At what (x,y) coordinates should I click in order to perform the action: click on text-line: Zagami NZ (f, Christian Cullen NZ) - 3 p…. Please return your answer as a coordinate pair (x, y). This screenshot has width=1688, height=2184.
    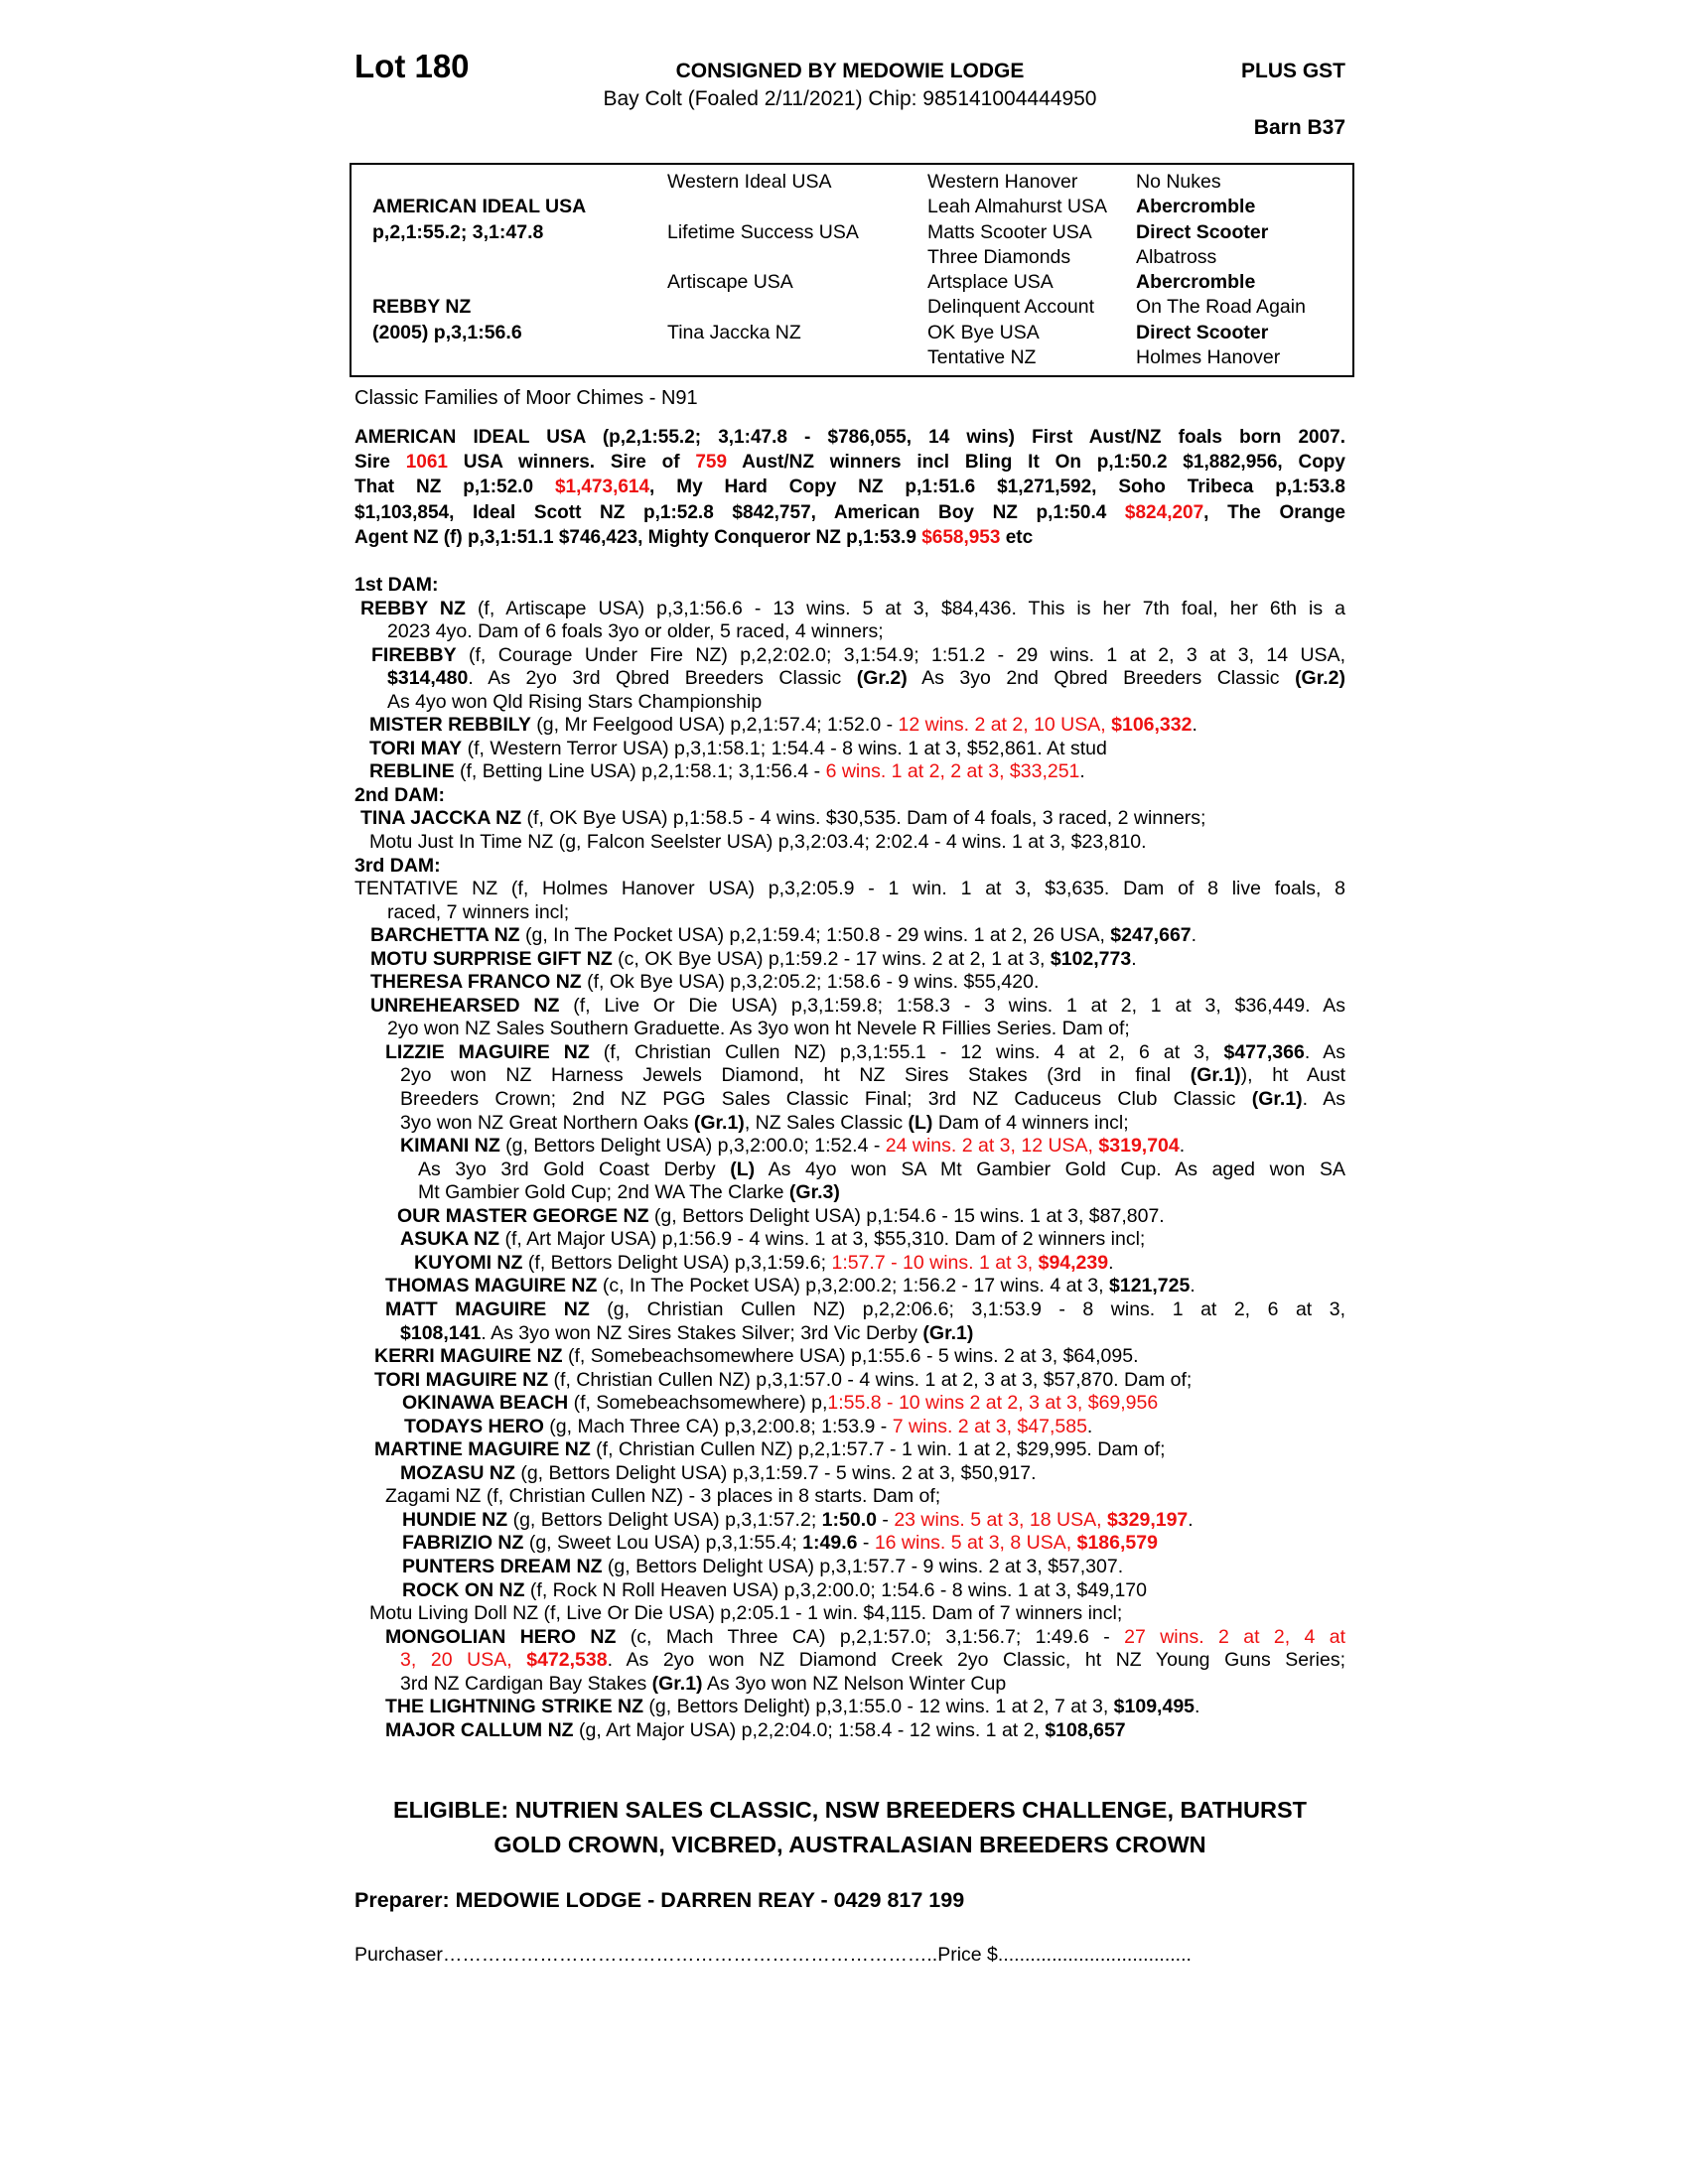
    Looking at the image, I should click on (663, 1496).